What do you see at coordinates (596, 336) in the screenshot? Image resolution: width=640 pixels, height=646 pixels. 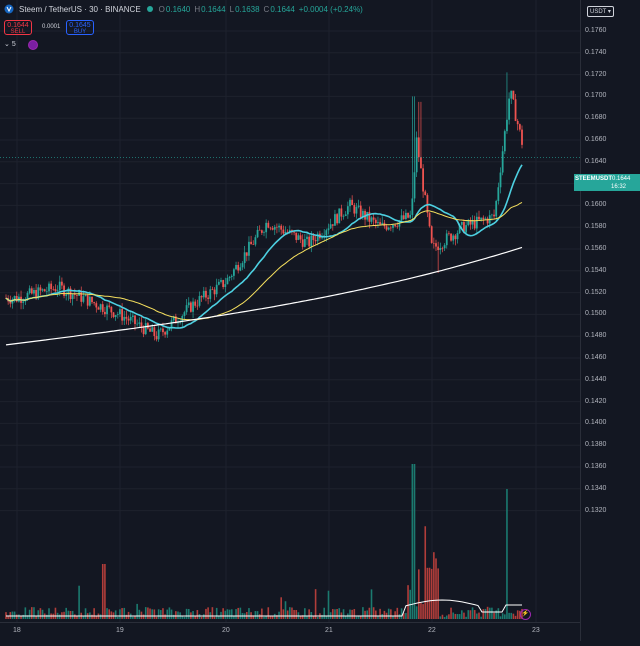 I see `price-tick-label: 0.1480` at bounding box center [596, 336].